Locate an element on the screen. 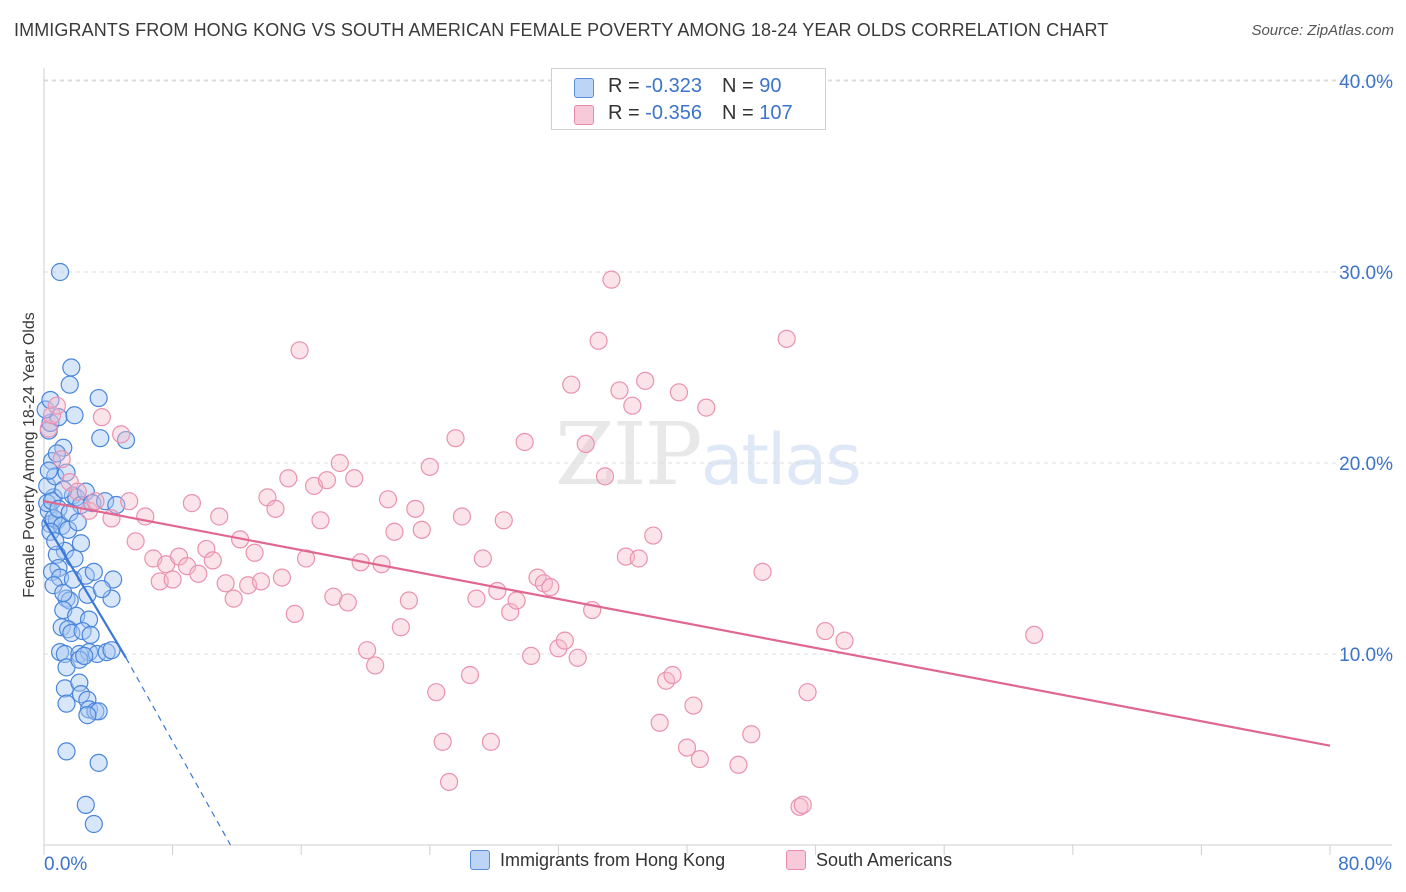 The width and height of the screenshot is (1406, 892). source-label: Source: ZipAtlas.com is located at coordinates (1322, 30).